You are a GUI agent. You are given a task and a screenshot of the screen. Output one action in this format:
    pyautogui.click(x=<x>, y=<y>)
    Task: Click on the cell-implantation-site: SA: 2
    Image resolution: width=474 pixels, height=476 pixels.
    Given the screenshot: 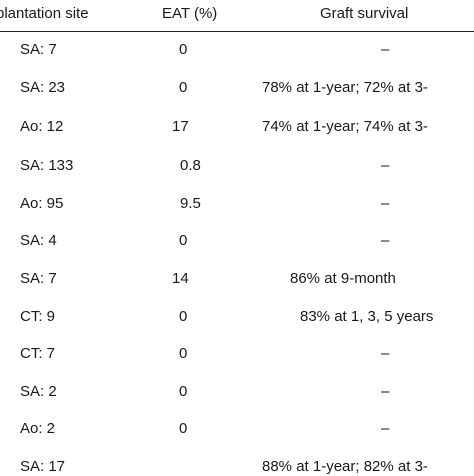 What is the action you would take?
    pyautogui.click(x=38, y=391)
    